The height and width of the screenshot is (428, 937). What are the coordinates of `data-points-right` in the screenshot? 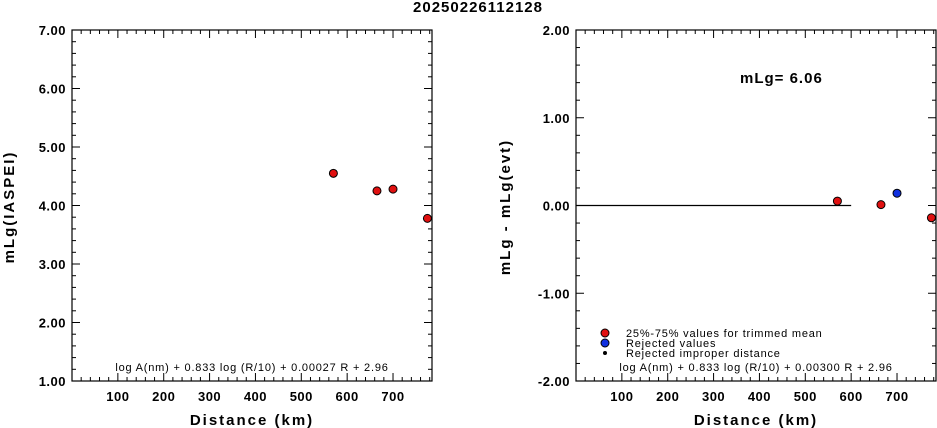 It's located at (884, 205).